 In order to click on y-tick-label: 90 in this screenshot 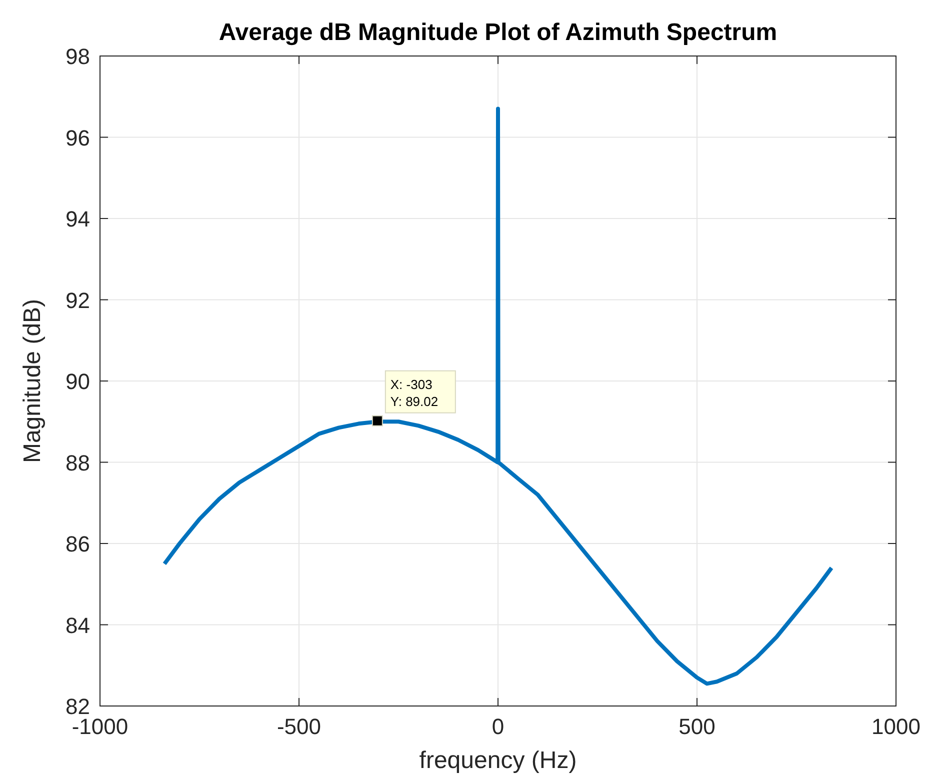, I will do `click(78, 381)`.